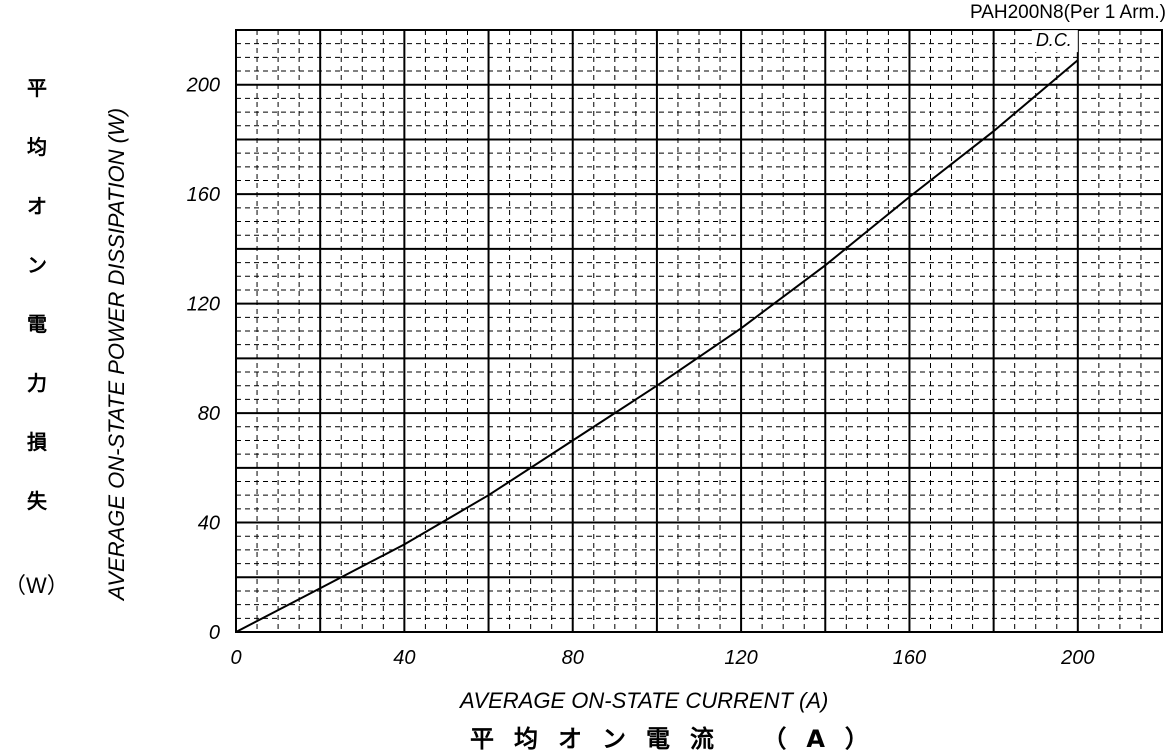 The image size is (1168, 756). I want to click on y-label-jp-char: 均, so click(37, 147).